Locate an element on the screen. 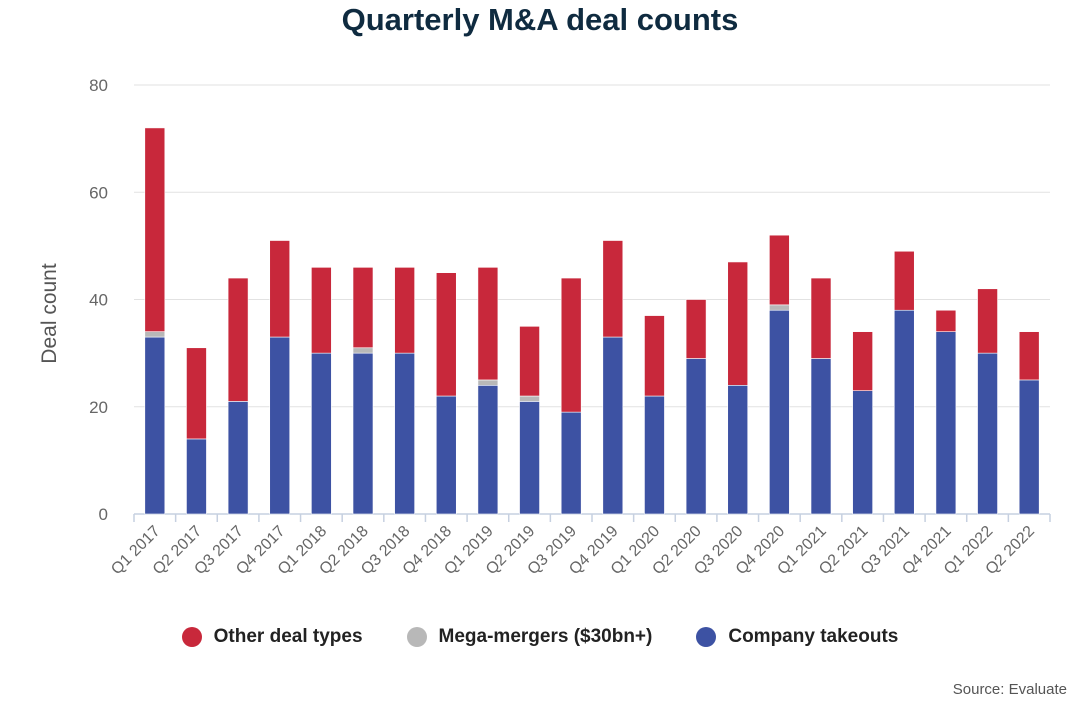 The width and height of the screenshot is (1080, 710). y-tick-label: 60 is located at coordinates (98, 192).